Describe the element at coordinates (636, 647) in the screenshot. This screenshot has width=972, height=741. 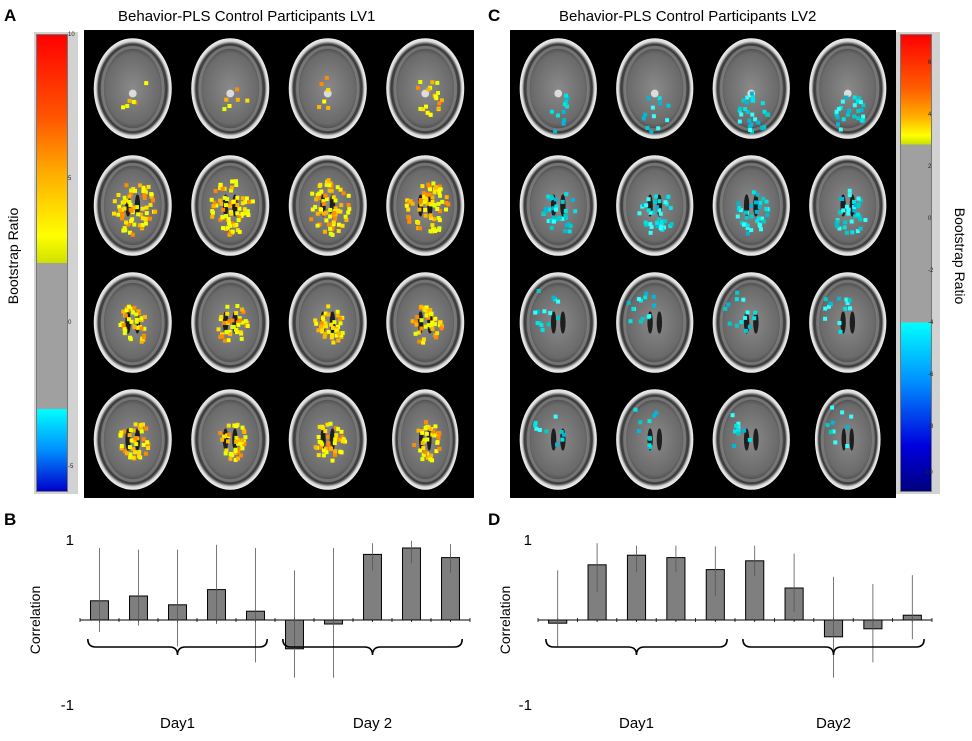
I see `group-brace` at that location.